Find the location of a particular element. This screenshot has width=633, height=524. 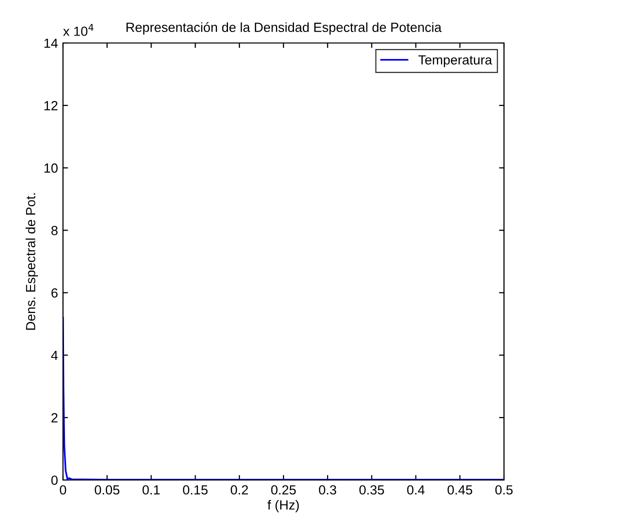

x-tick-label: 0.15 is located at coordinates (195, 490).